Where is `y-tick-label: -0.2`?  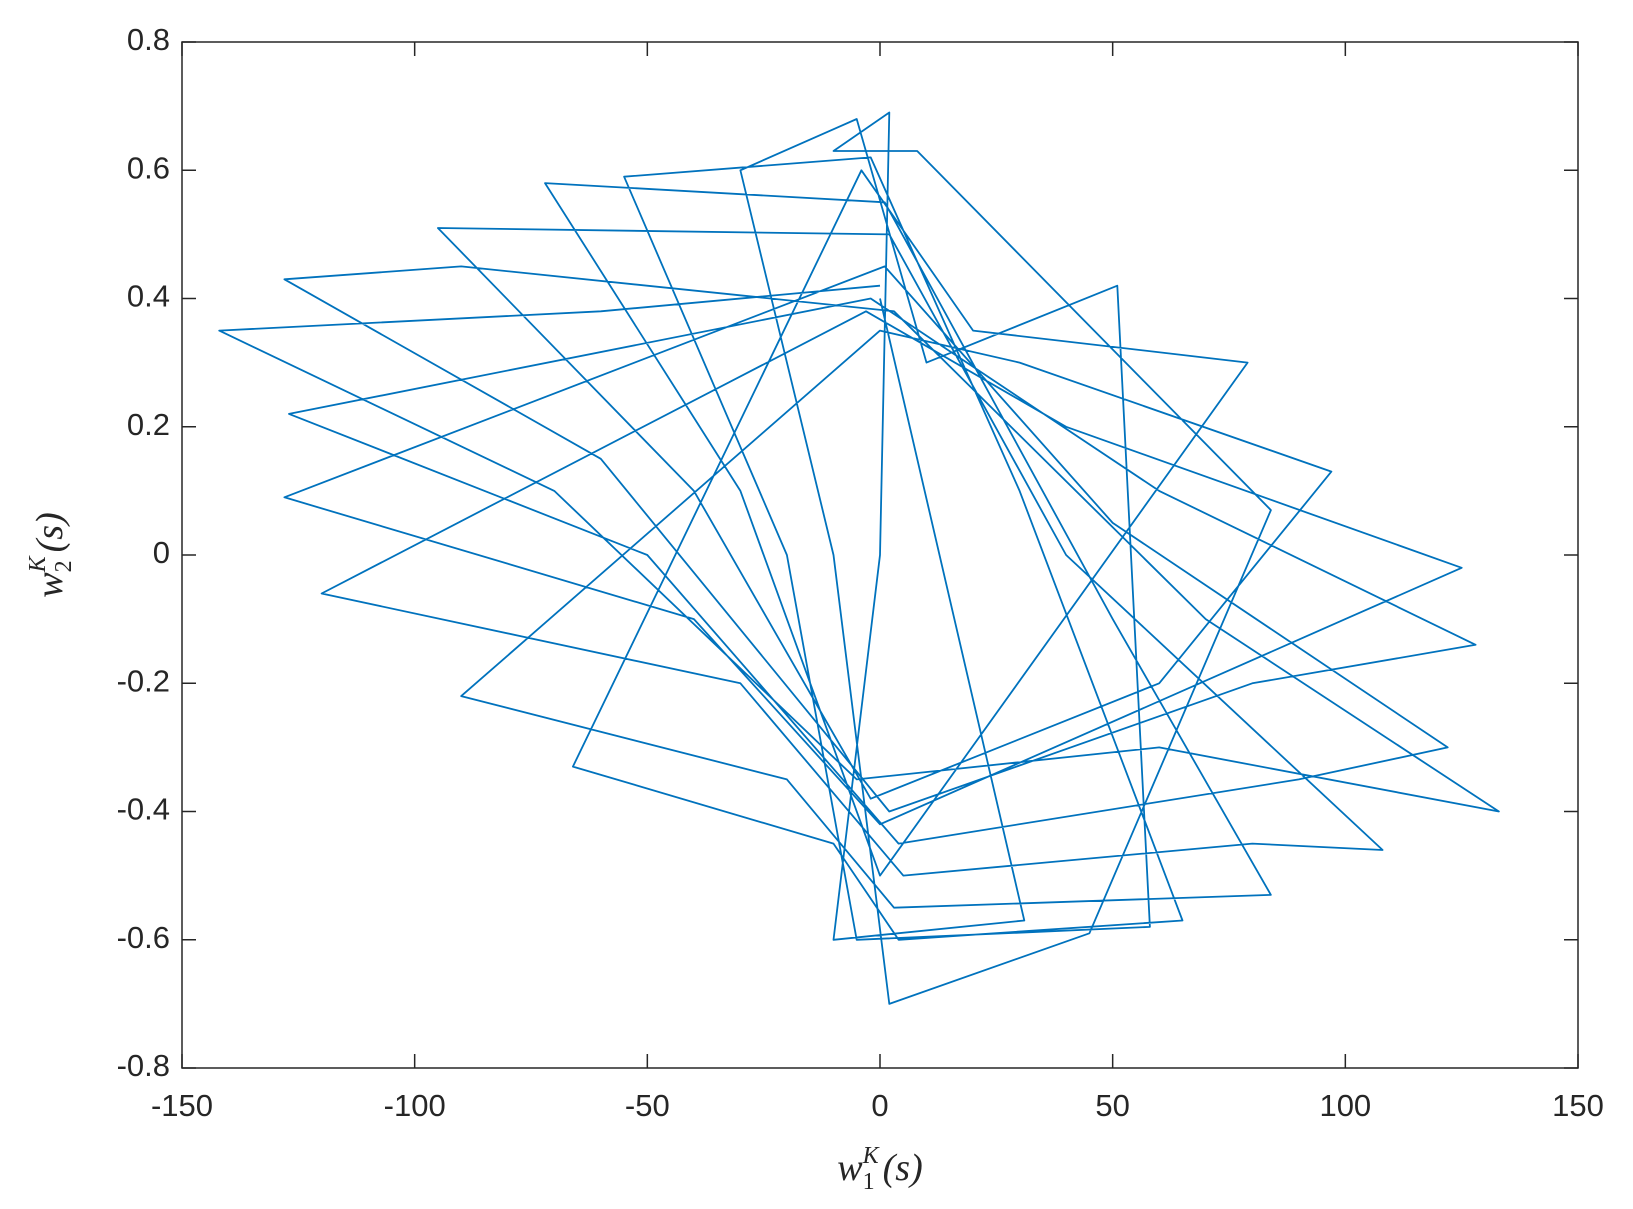
y-tick-label: -0.2 is located at coordinates (143, 680).